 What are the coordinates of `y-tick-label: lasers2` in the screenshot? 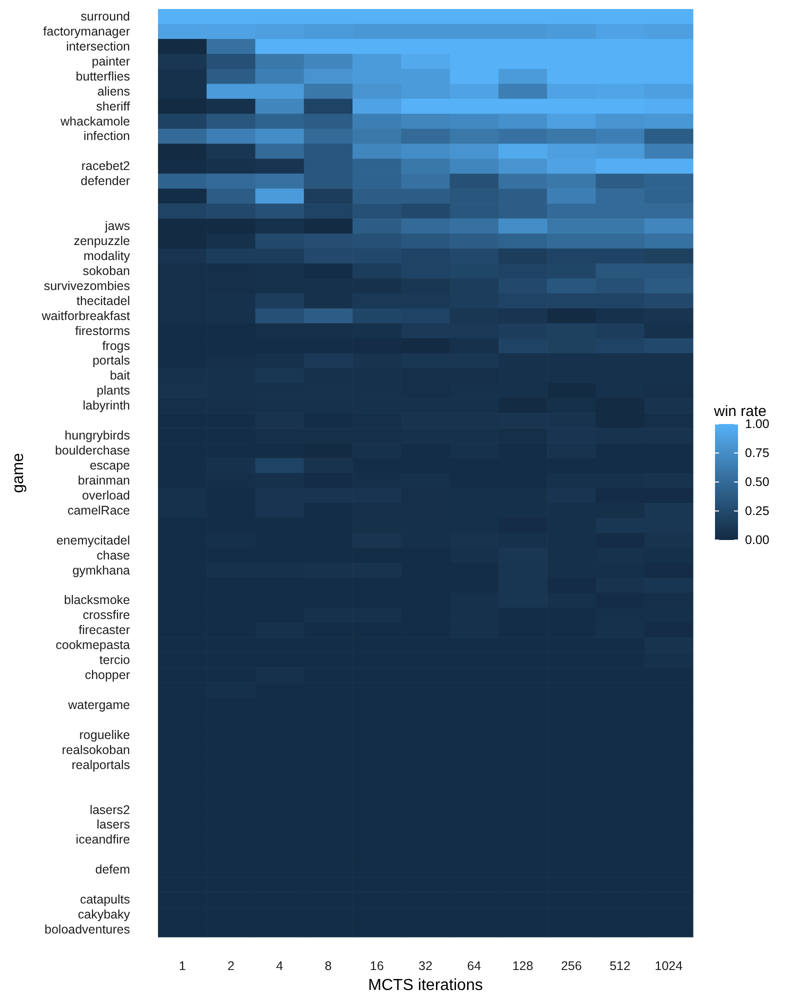 It's located at (110, 809).